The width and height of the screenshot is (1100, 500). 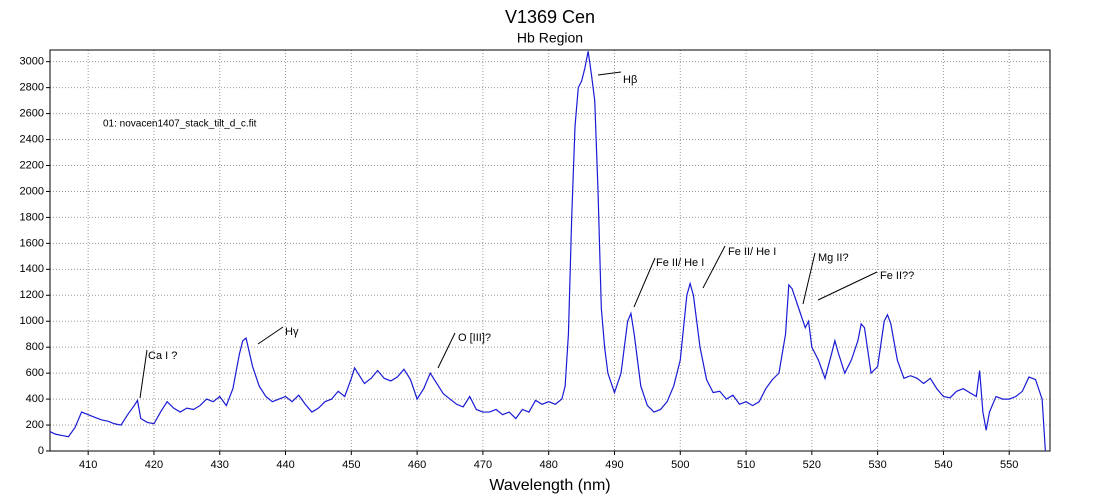 I want to click on y-tick-label: 2800, so click(x=32, y=88).